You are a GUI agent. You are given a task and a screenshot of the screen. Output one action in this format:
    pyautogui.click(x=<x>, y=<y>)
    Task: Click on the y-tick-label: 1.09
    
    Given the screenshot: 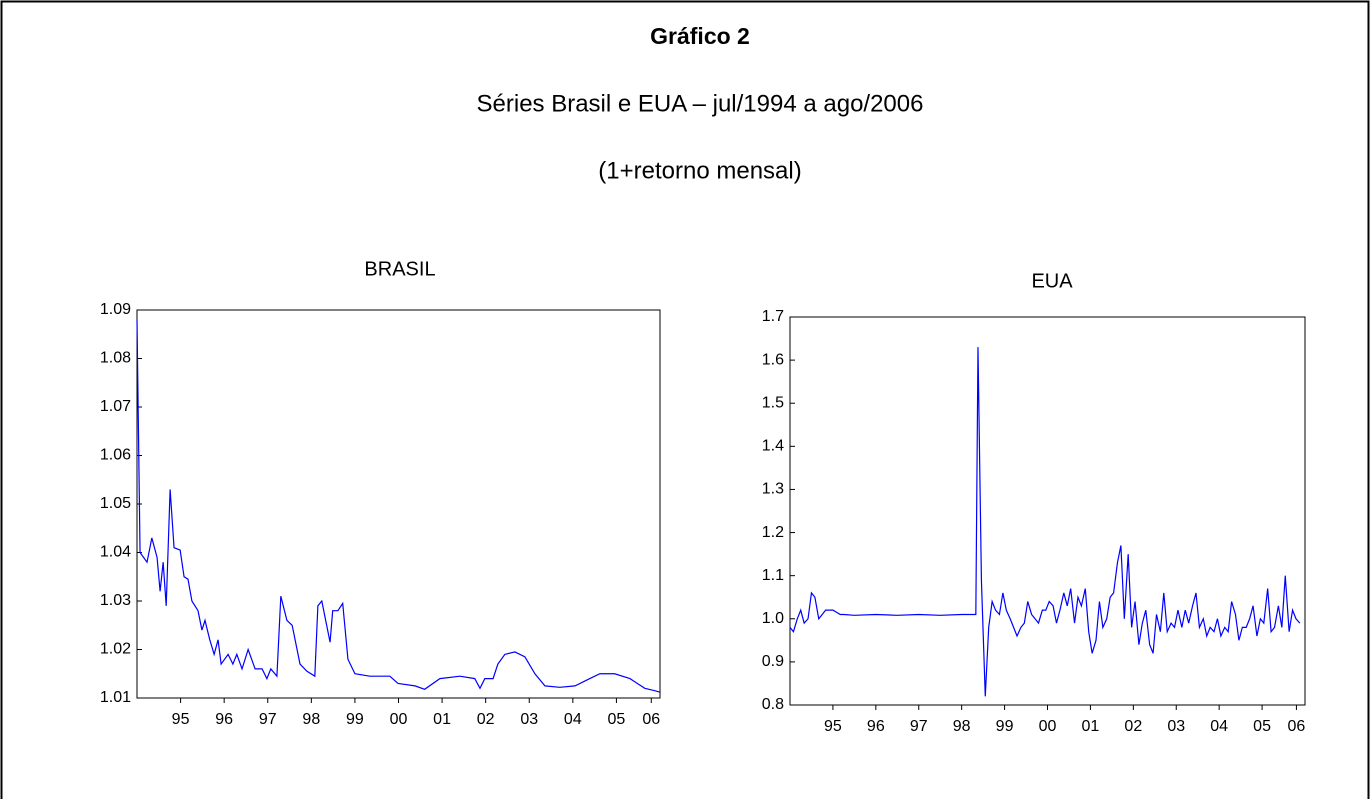 What is the action you would take?
    pyautogui.click(x=115, y=309)
    